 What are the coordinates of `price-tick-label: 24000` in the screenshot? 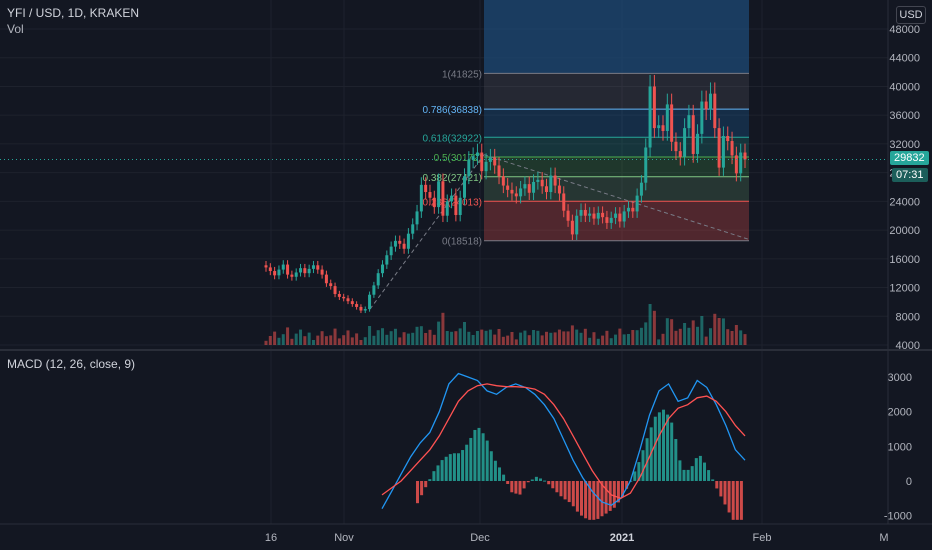 It's located at (904, 202).